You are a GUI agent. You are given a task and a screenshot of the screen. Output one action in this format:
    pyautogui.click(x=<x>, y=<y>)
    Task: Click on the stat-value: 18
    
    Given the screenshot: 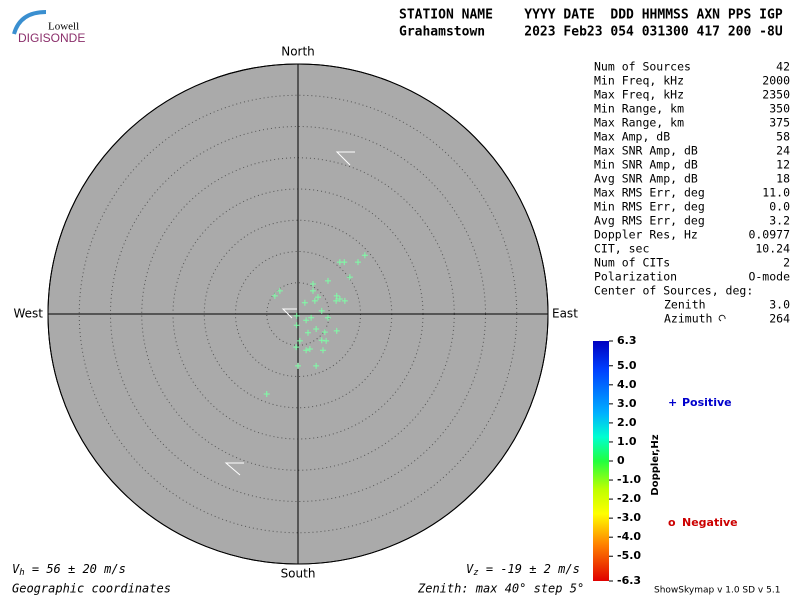 What is the action you would take?
    pyautogui.click(x=783, y=179)
    